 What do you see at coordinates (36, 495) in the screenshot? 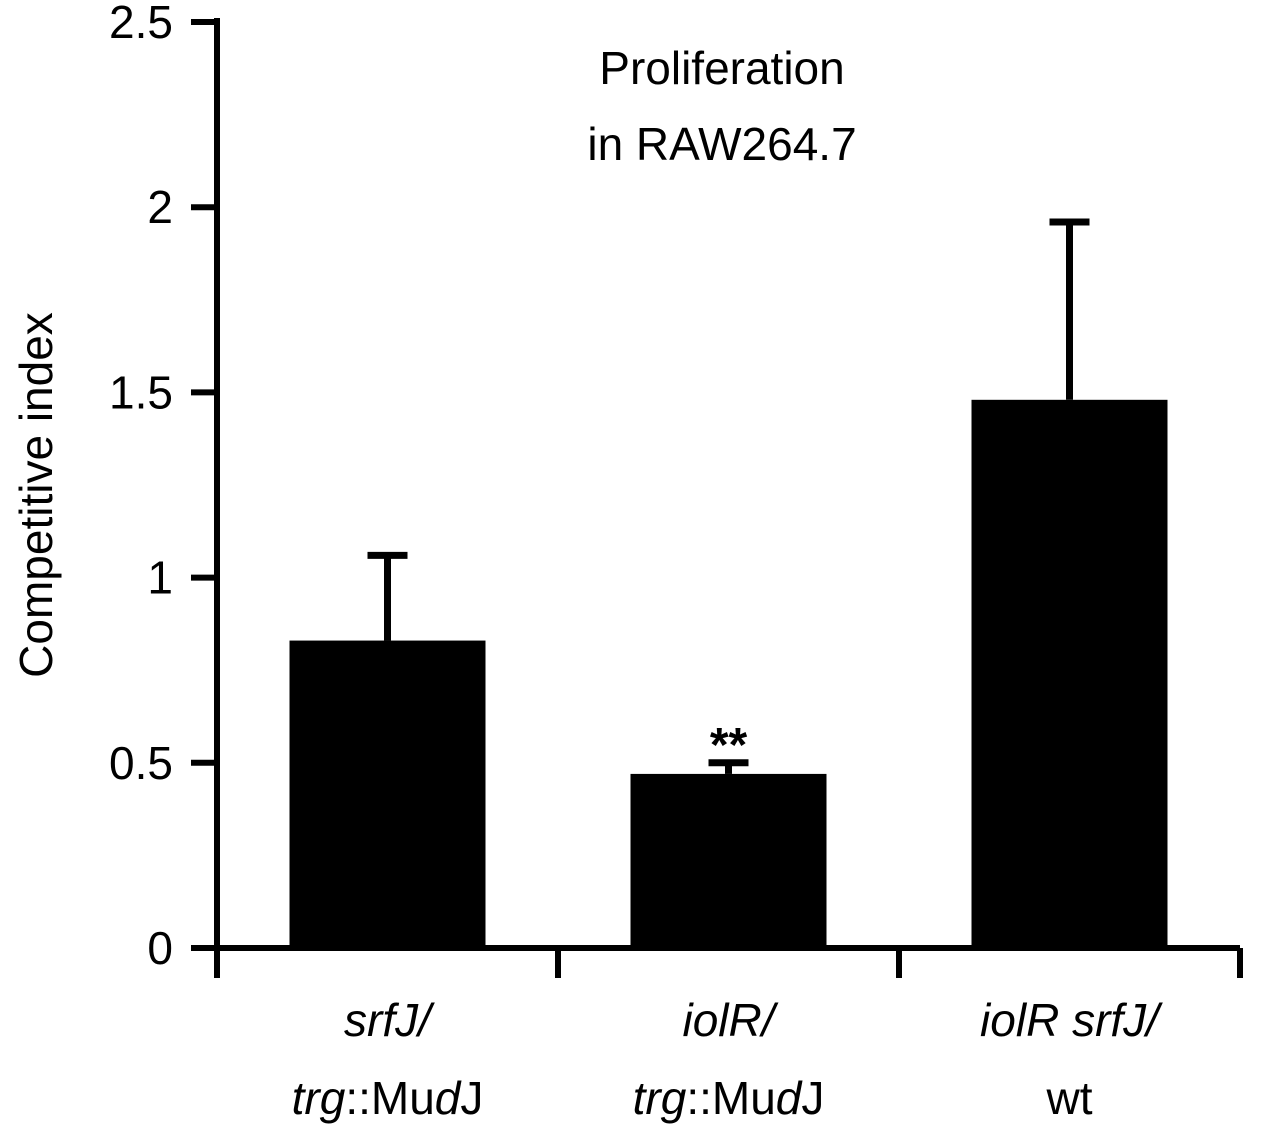
I see `y-axis-label: Competitive index` at bounding box center [36, 495].